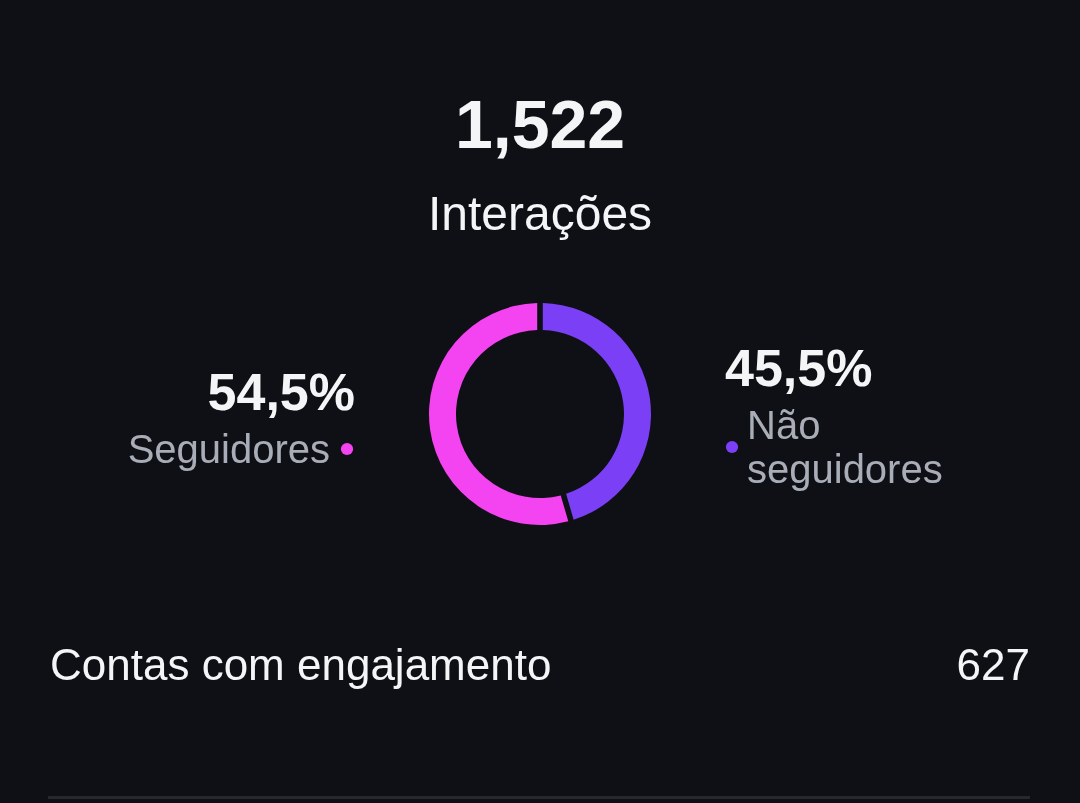 This screenshot has width=1080, height=803. I want to click on slice-label: Seguidores, so click(228, 449).